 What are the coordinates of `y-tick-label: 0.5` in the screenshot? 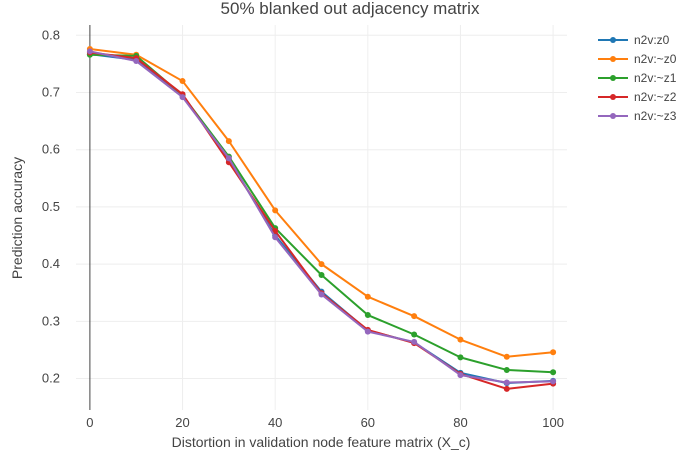 It's located at (51, 206).